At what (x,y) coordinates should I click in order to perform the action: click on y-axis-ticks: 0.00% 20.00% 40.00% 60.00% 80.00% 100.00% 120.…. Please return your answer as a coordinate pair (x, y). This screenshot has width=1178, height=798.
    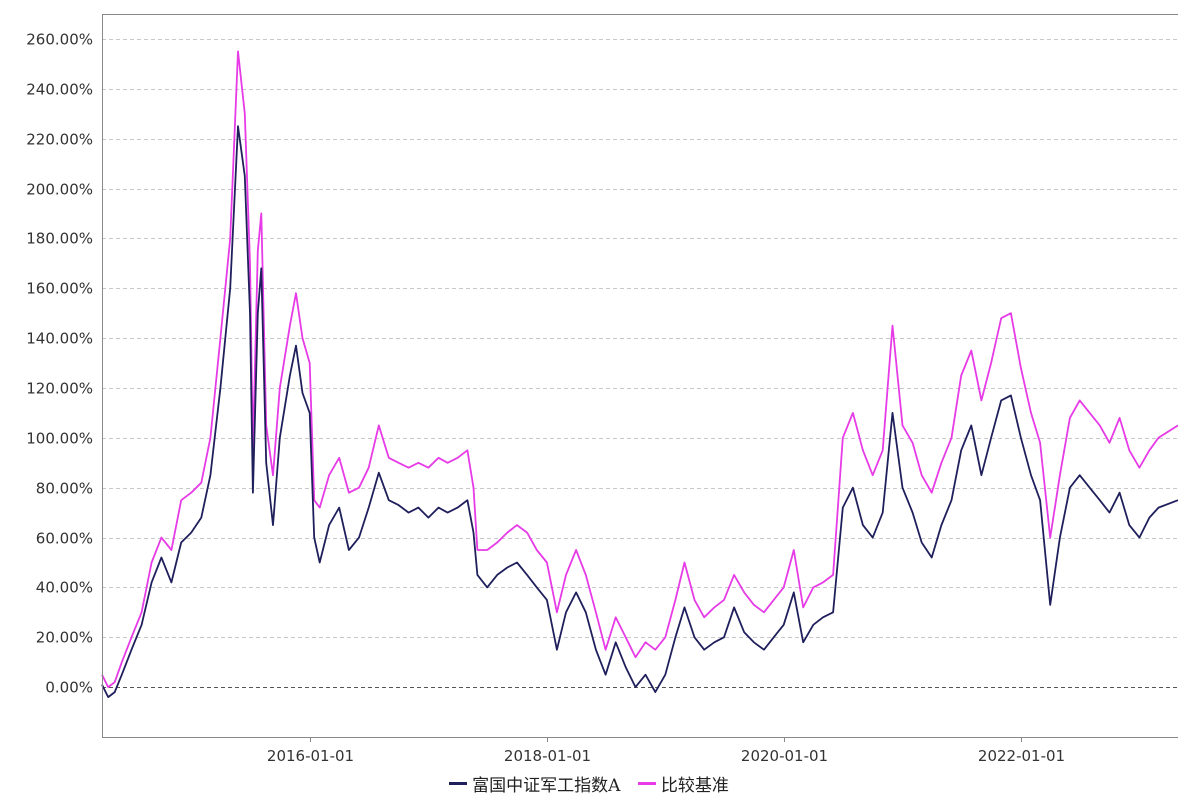
    Looking at the image, I should click on (59, 364).